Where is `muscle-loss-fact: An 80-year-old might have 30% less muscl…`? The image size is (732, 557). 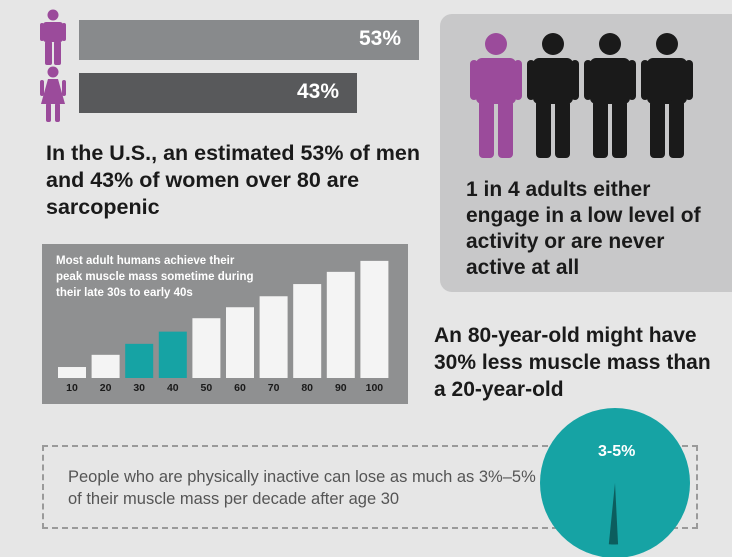 muscle-loss-fact: An 80-year-old might have 30% less muscl… is located at coordinates (572, 362).